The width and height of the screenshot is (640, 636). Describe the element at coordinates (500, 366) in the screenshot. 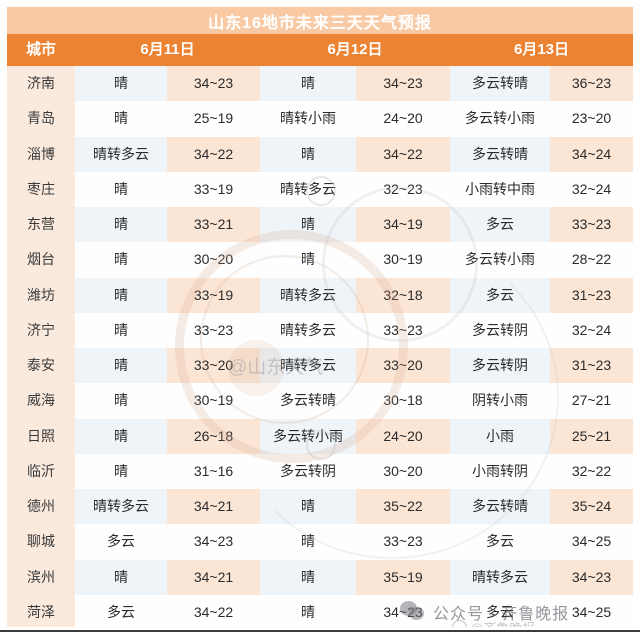

I see `cell-day3-weather: 多云转阴` at that location.